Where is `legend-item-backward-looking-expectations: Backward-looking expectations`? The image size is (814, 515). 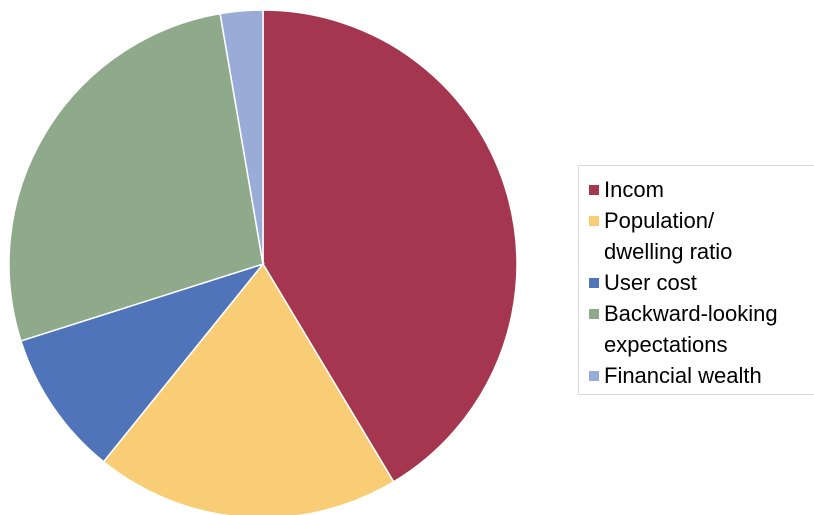 legend-item-backward-looking-expectations: Backward-looking expectations is located at coordinates (701, 329).